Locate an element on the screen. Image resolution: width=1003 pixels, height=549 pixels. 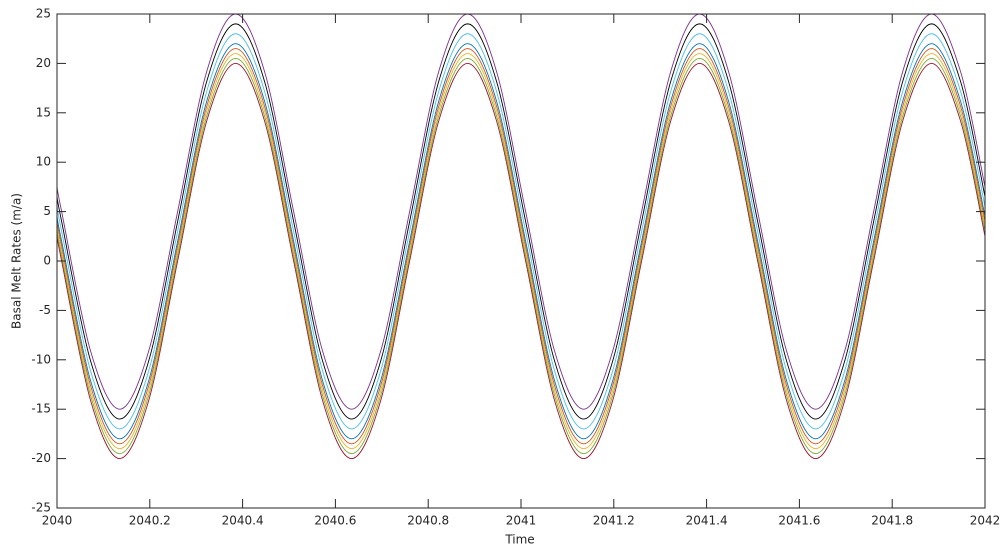
y-tick-label: 15 is located at coordinates (43, 112).